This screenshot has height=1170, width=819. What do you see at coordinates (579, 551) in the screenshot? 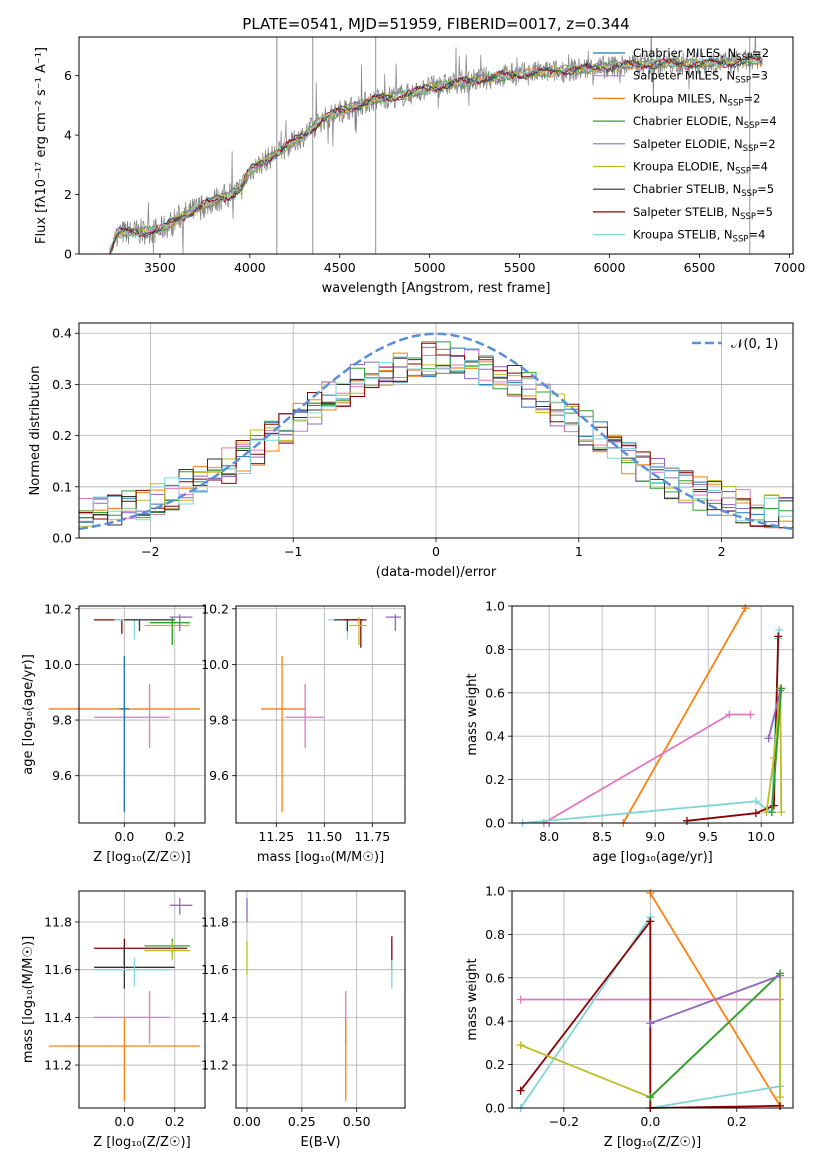
I see `x-tick-label: 1` at bounding box center [579, 551].